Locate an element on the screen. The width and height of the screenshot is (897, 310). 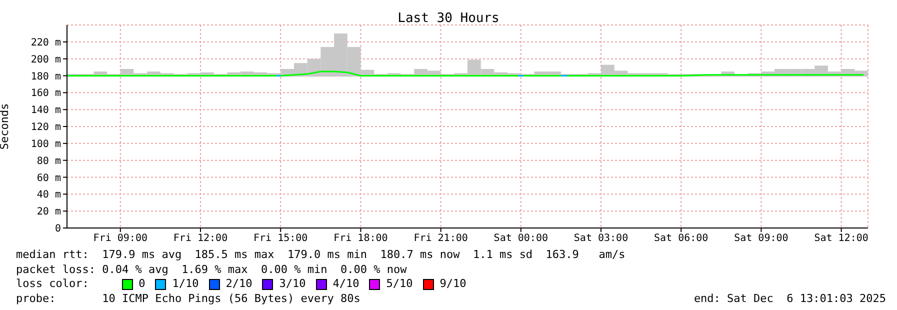
legend-label: 3/10 is located at coordinates (292, 284).